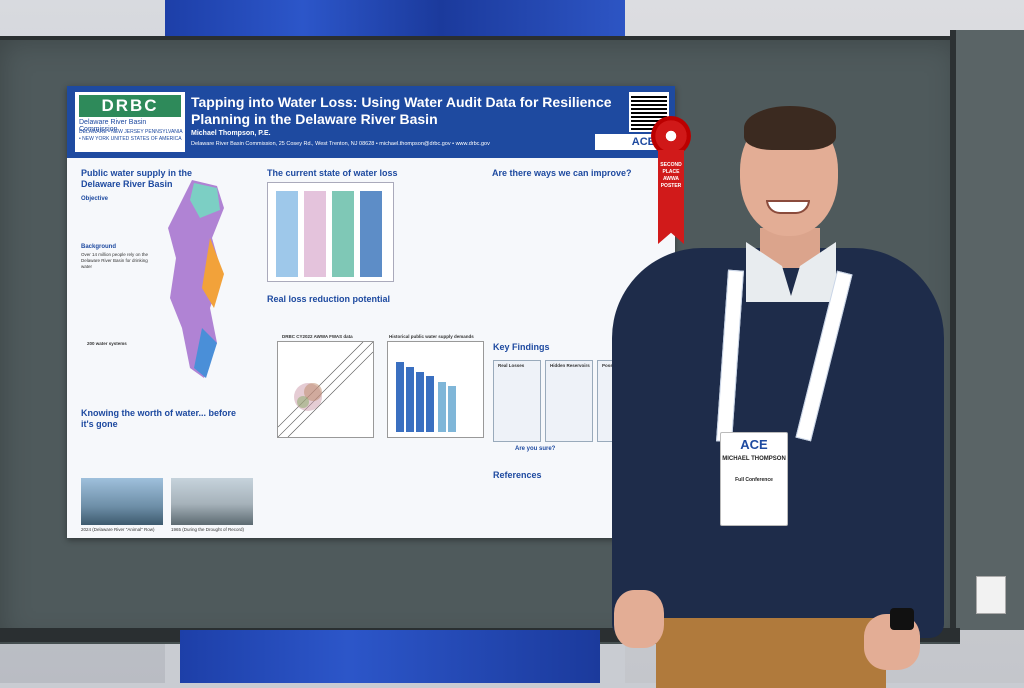 This screenshot has height=688, width=1024. What do you see at coordinates (435, 389) in the screenshot?
I see `demand-bar-chart` at bounding box center [435, 389].